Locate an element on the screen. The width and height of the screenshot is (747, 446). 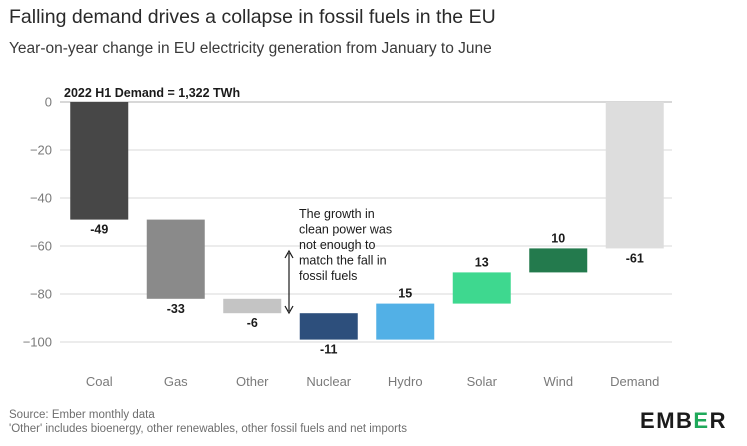
value-label: -33 is located at coordinates (176, 309).